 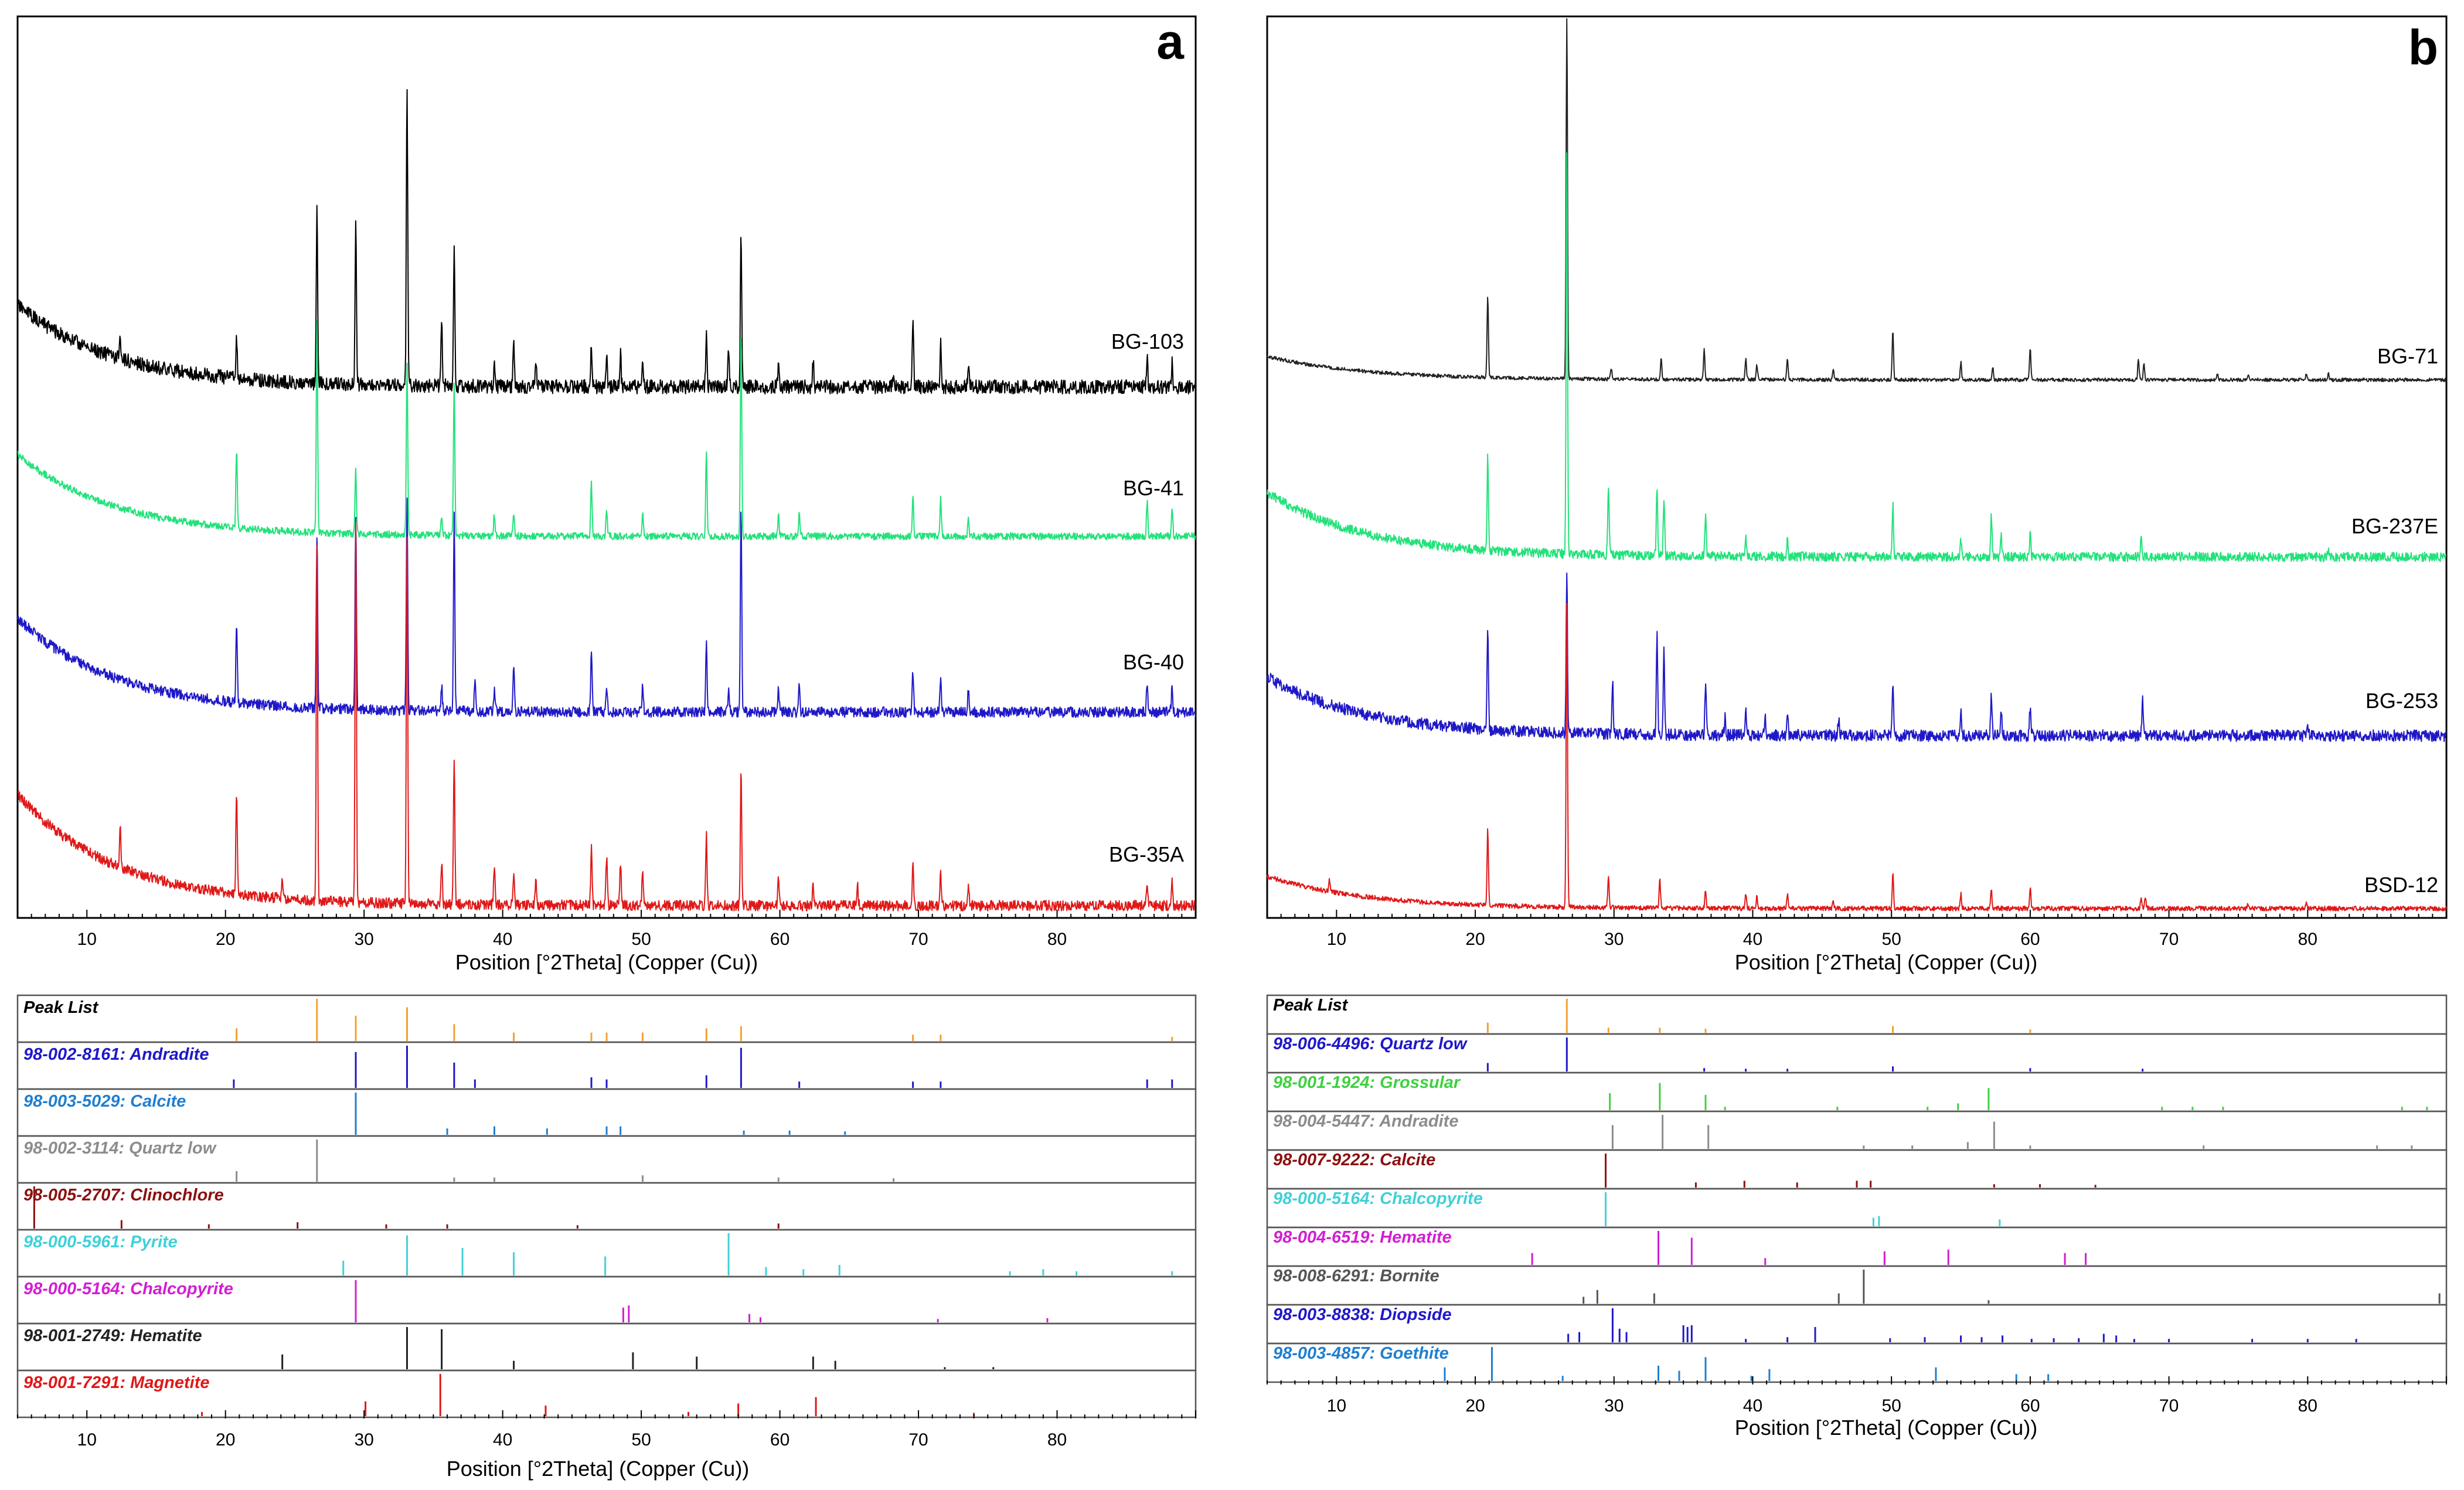 What do you see at coordinates (1371, 1044) in the screenshot?
I see `reference-row-label: 98-006-4496: Quartz low` at bounding box center [1371, 1044].